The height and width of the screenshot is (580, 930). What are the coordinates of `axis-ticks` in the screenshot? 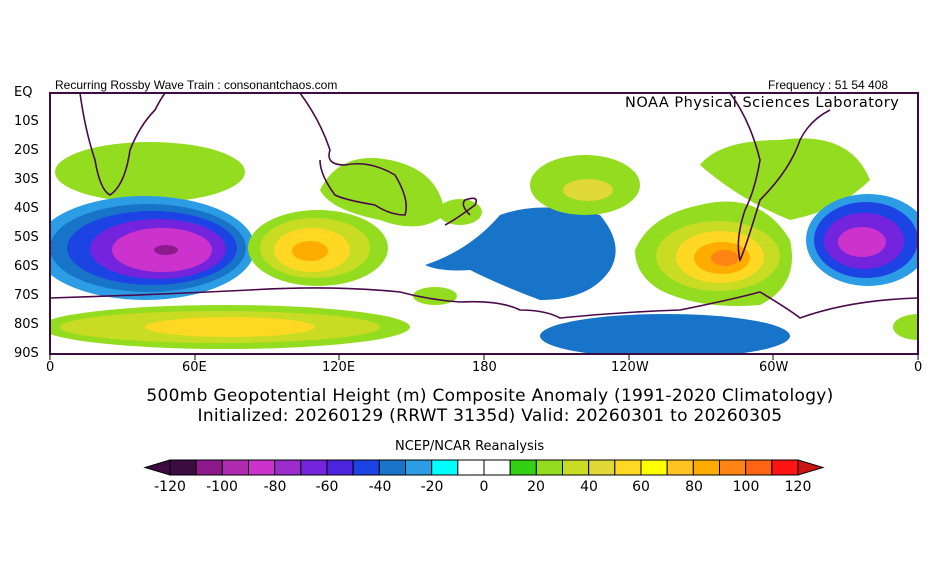 It's located at (484, 357).